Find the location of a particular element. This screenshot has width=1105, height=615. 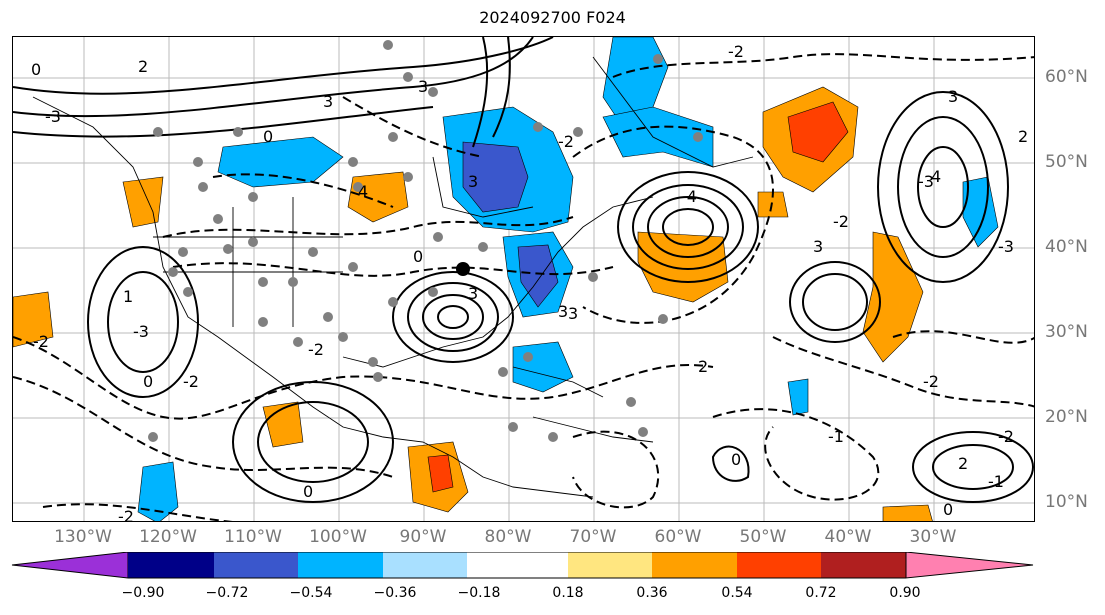

map-title: 2024092700 F024 is located at coordinates (552, 17).